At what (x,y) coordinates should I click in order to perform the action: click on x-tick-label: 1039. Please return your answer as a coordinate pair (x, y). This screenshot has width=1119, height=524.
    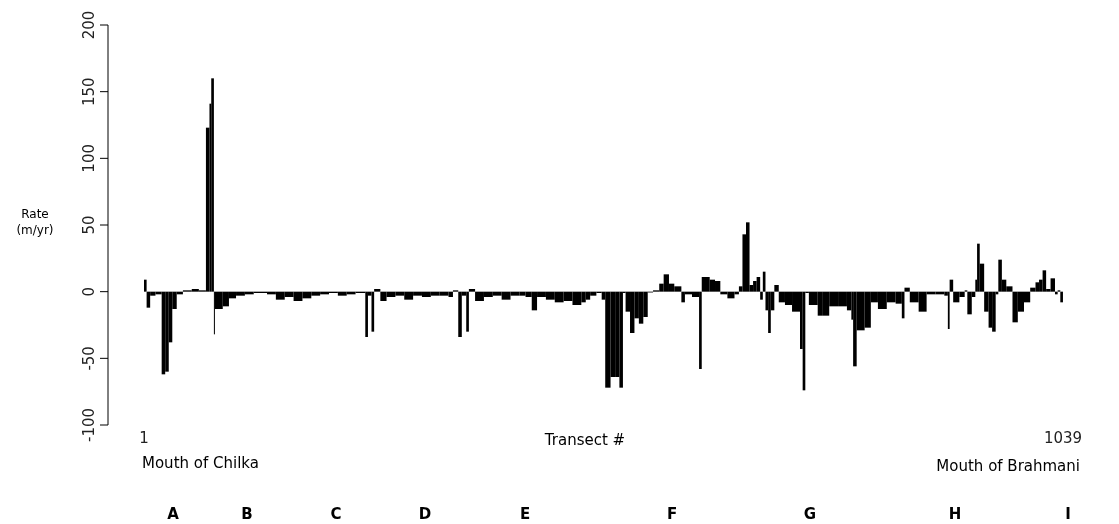
    Looking at the image, I should click on (1063, 438).